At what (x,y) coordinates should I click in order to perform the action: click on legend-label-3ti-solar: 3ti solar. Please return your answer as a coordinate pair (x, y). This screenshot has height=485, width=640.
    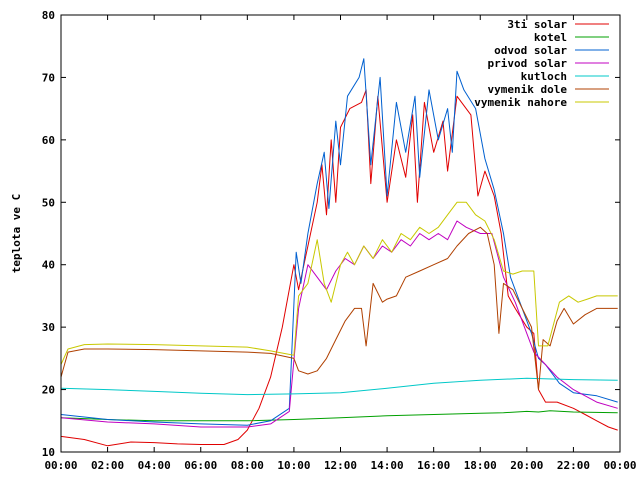
    Looking at the image, I should click on (537, 24).